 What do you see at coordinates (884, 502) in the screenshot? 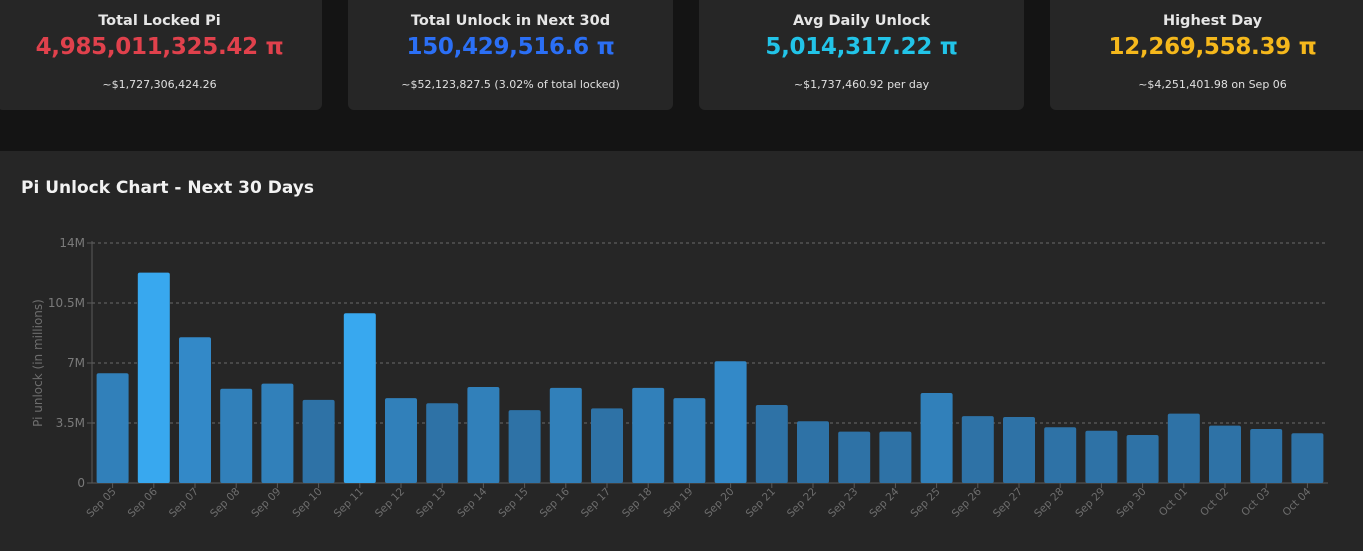
I see `x-tick-label: Sep 24` at bounding box center [884, 502].